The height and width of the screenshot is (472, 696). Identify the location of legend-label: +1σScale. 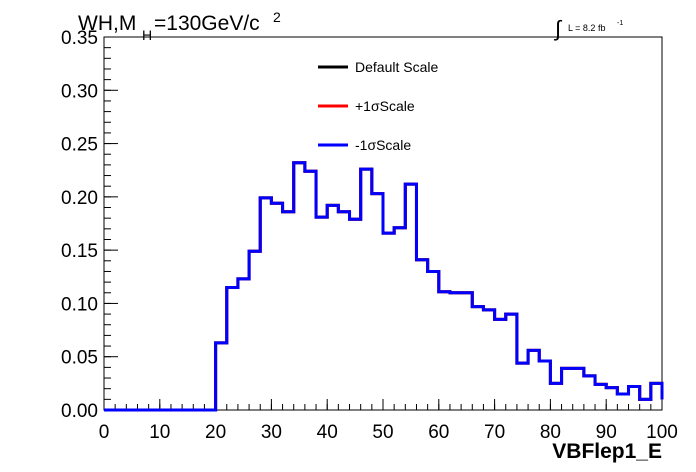
(385, 106).